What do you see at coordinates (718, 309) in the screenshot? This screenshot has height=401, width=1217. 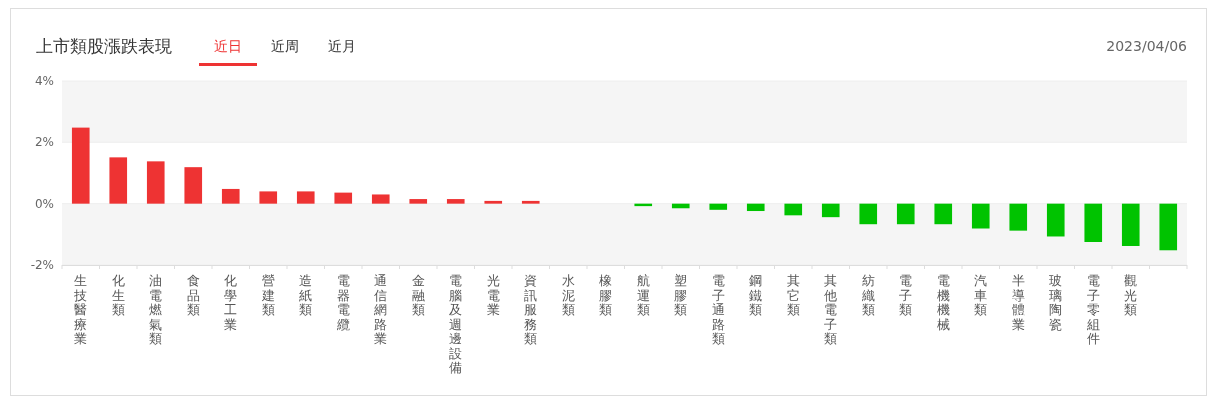 I see `x-tick-label: 電子通路類` at bounding box center [718, 309].